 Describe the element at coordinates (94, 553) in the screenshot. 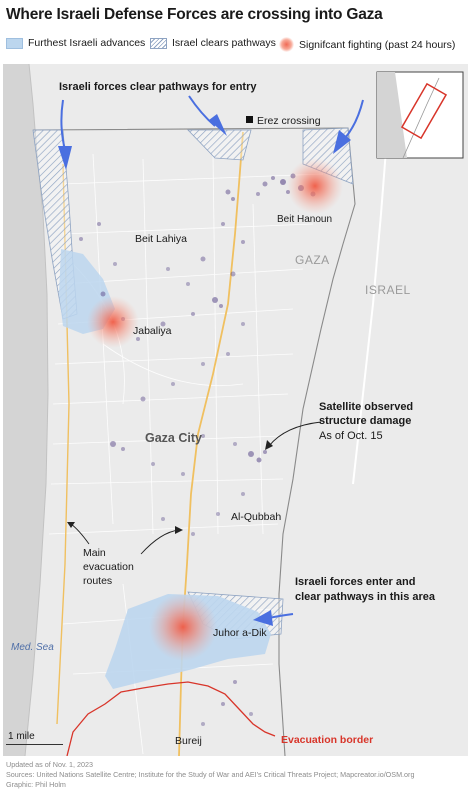

I see `annotation-evacuation-1: Main` at that location.